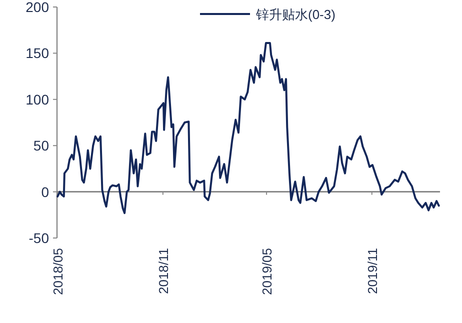  I want to click on legend: 锌升贴水(0-3), so click(268, 14).